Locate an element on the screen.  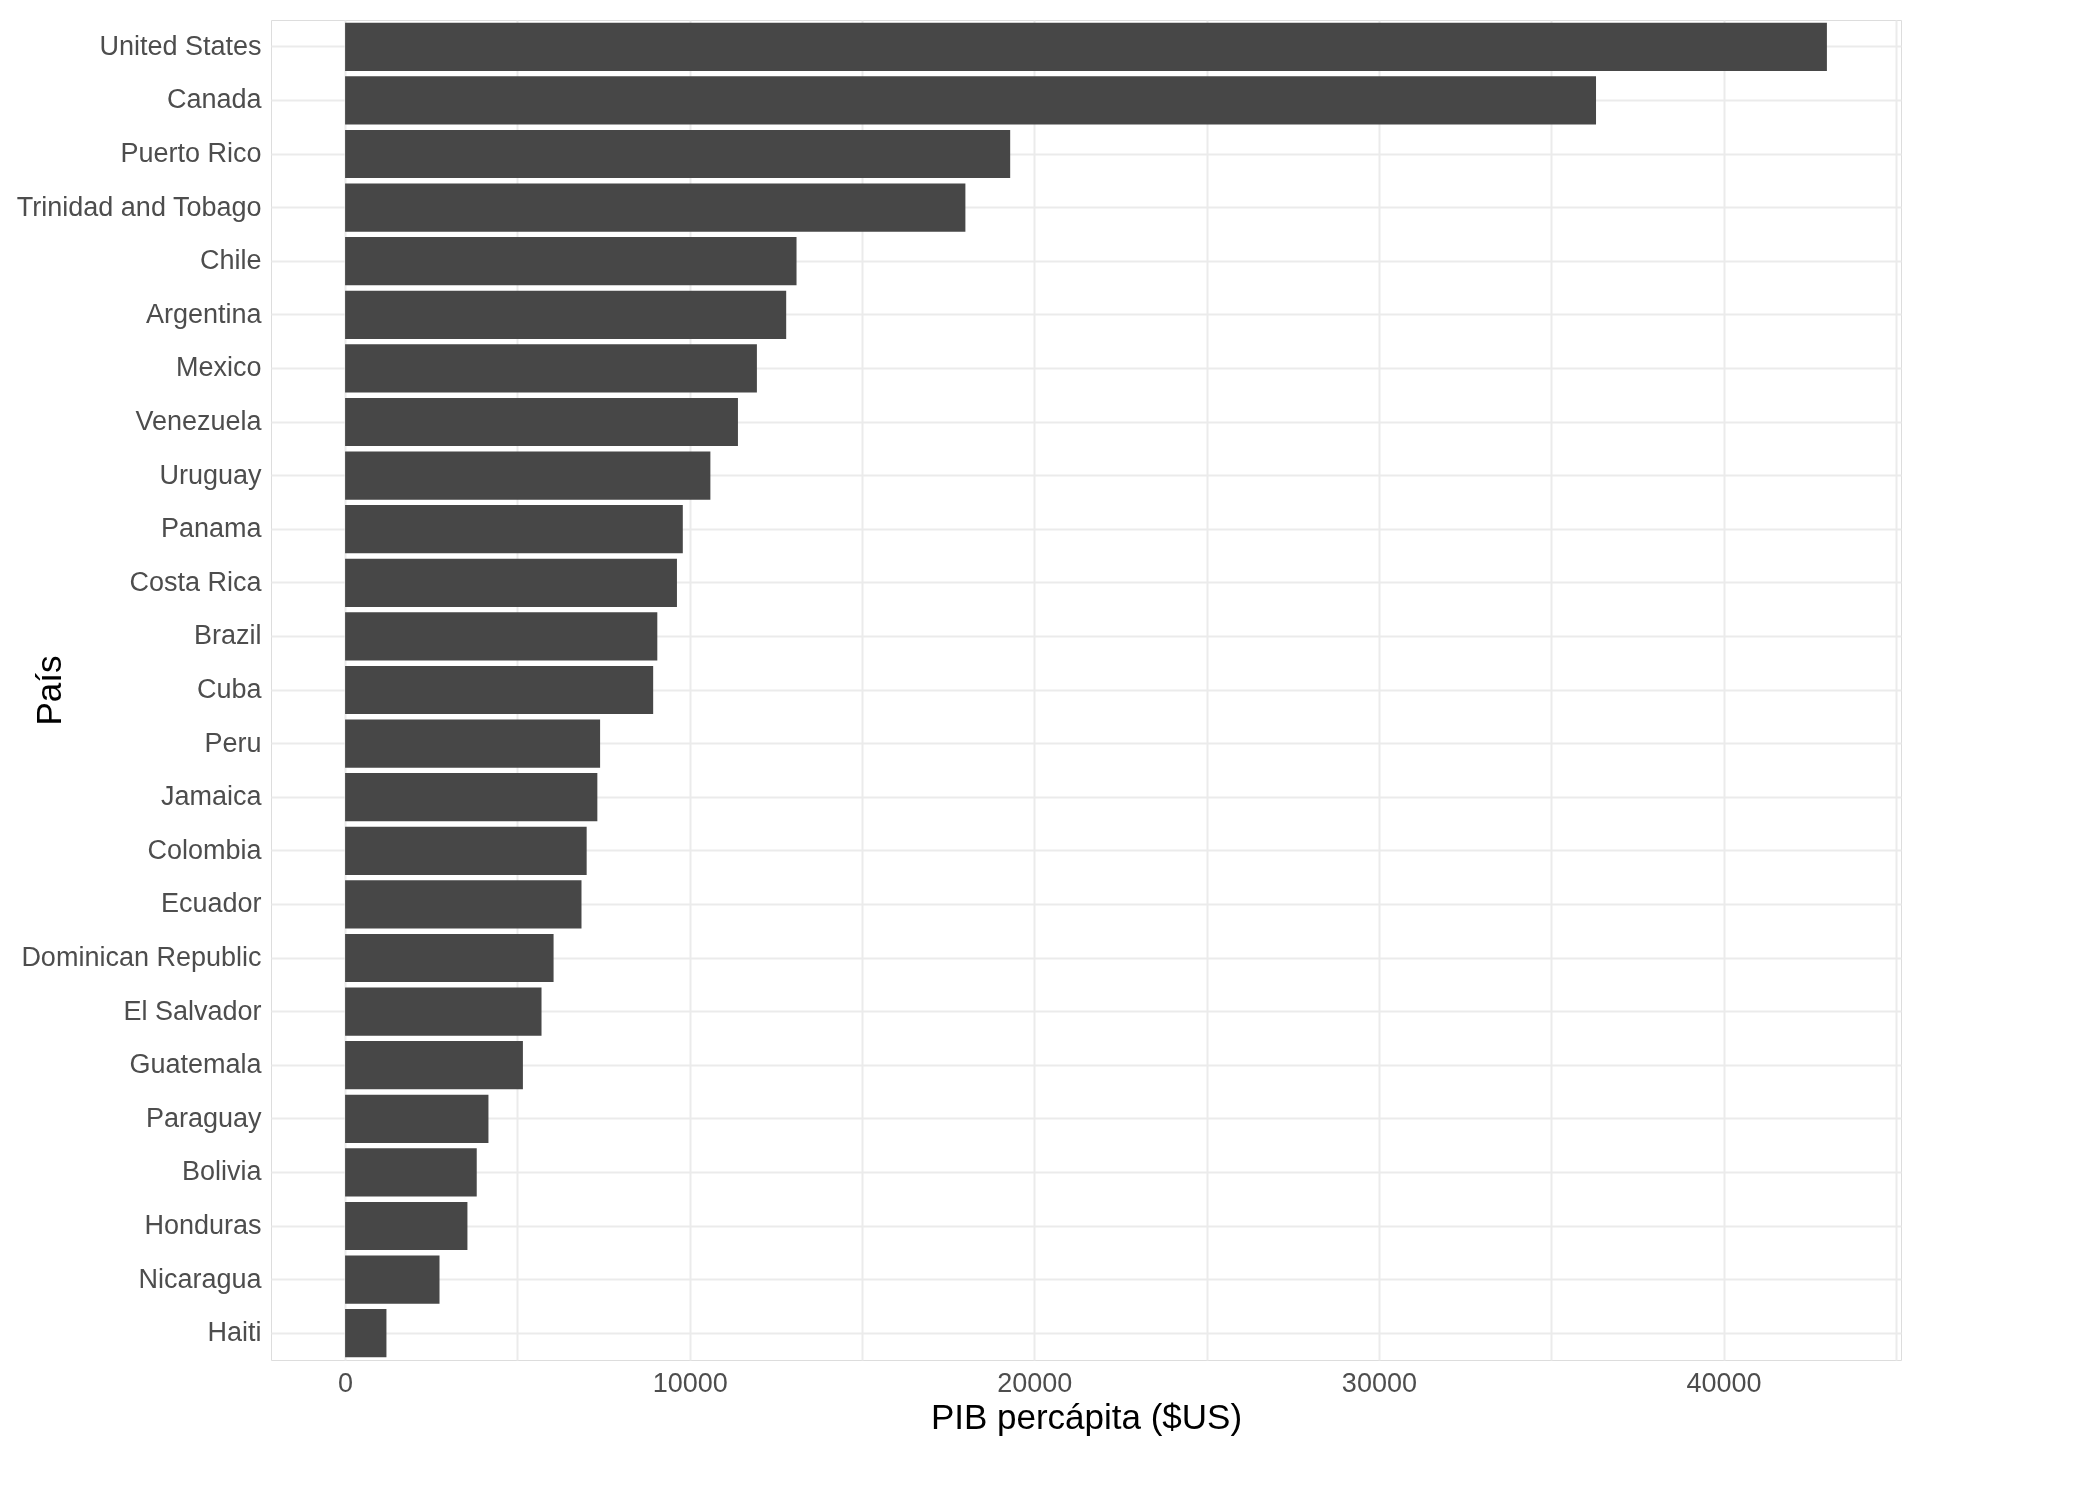
x-tick-label: 40000 is located at coordinates (1724, 1382).